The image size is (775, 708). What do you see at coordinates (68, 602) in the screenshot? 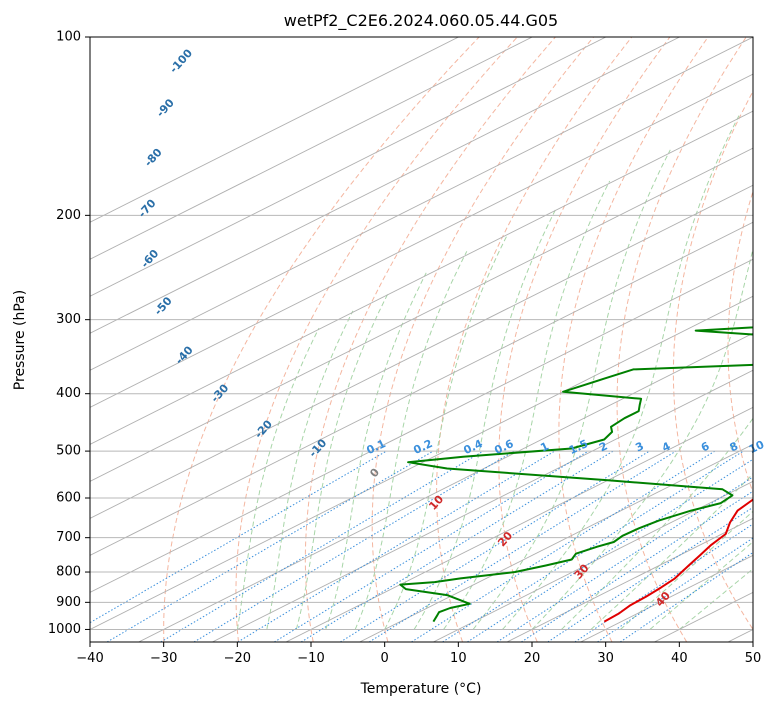
I see `y-tick-label: 900` at bounding box center [68, 602].